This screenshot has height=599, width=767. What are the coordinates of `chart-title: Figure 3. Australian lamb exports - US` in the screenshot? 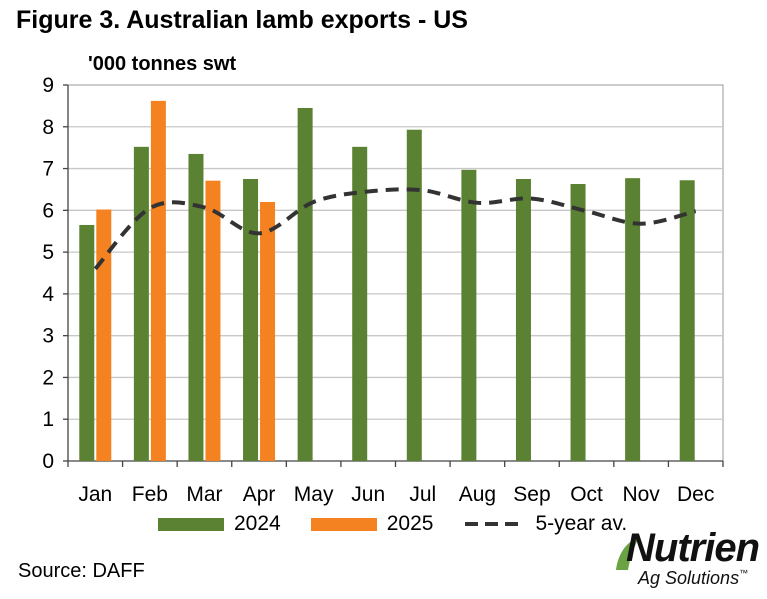 It's located at (242, 20).